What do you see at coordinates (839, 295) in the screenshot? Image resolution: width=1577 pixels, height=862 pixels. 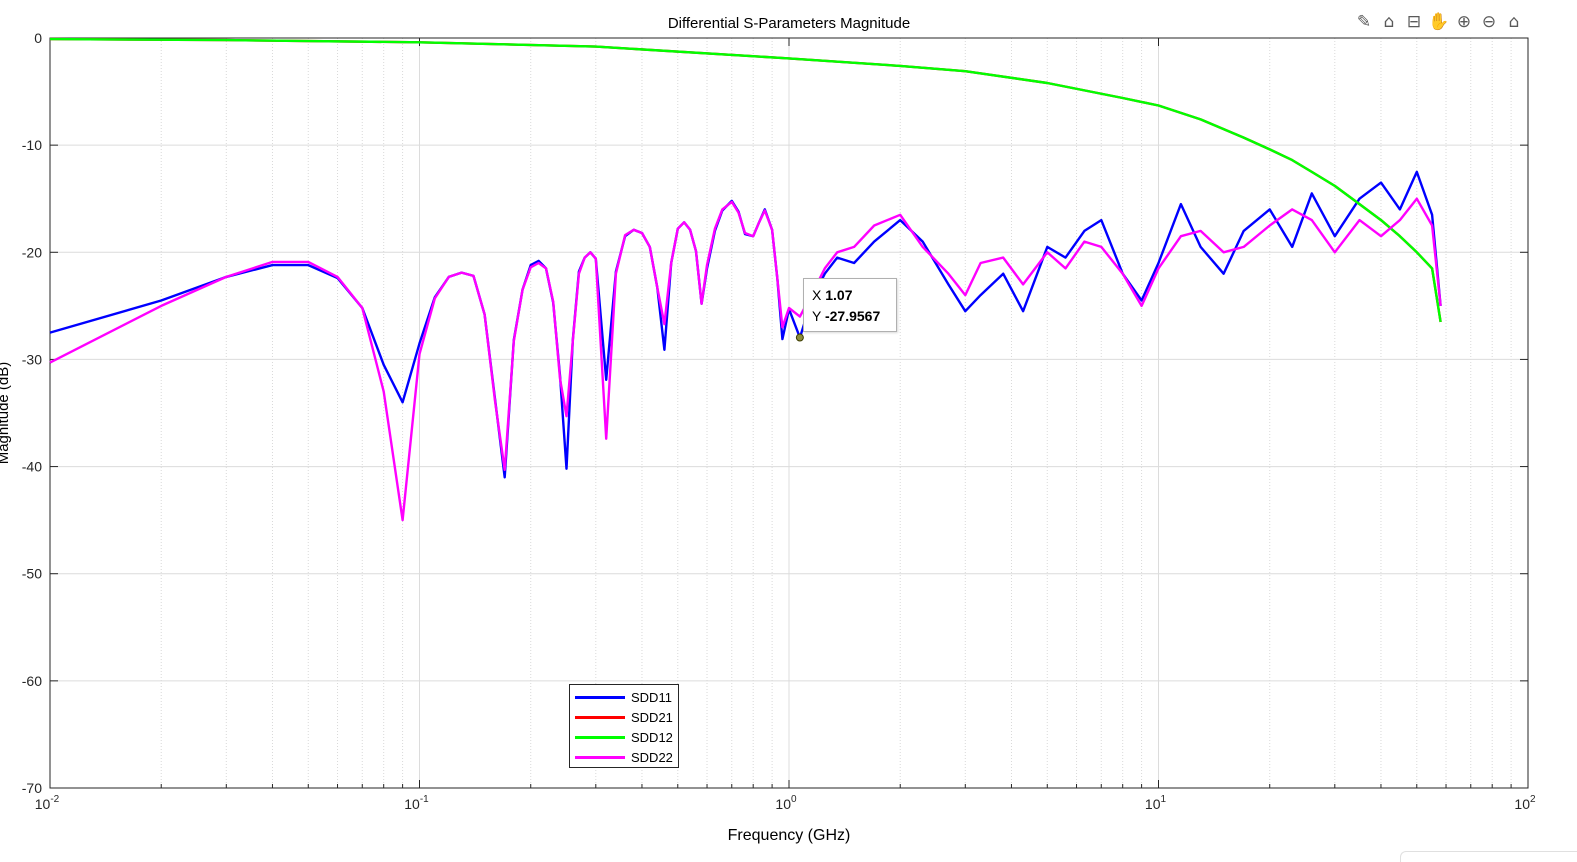 I see `datatip-x-value: 1.07` at bounding box center [839, 295].